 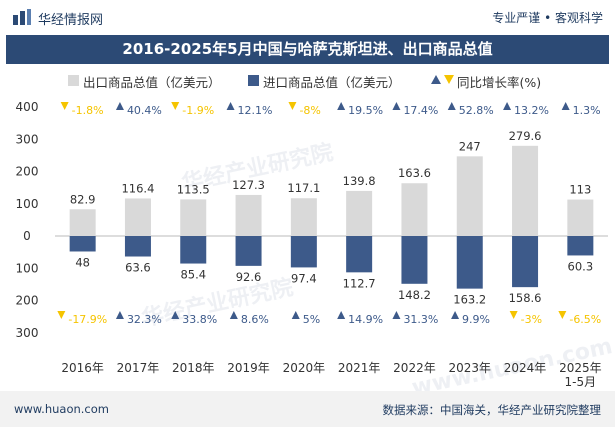 I want to click on x-tick-label: 2022年, so click(x=414, y=368).